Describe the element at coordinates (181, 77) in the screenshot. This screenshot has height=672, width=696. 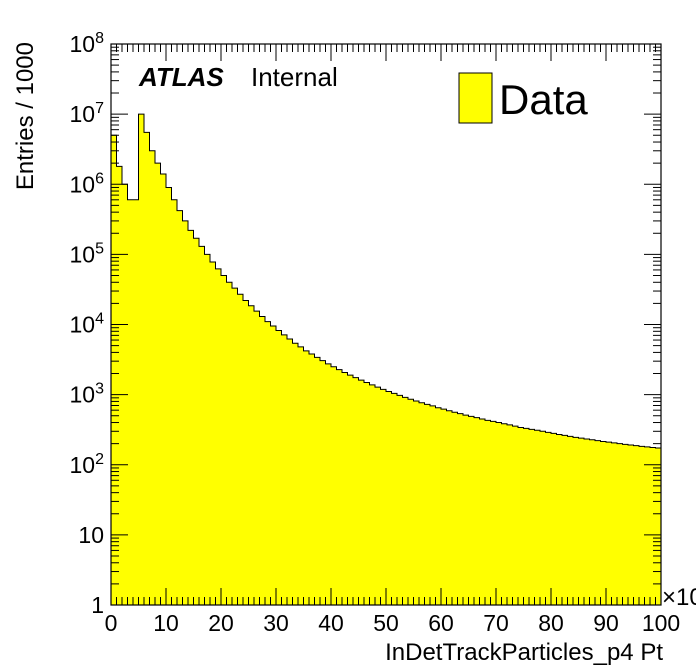
I see `atlas-label: ATLAS` at that location.